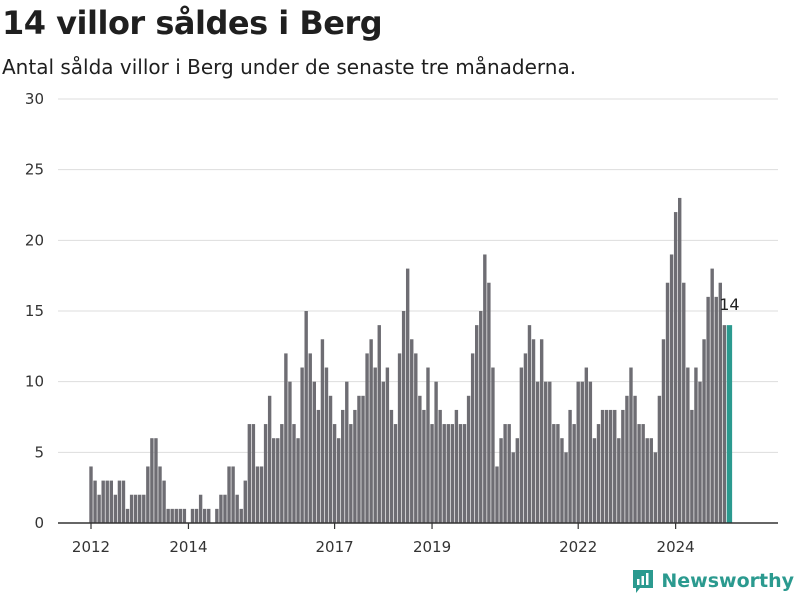 This screenshot has height=600, width=800. What do you see at coordinates (34, 382) in the screenshot?
I see `y-tick-label: 10` at bounding box center [34, 382].